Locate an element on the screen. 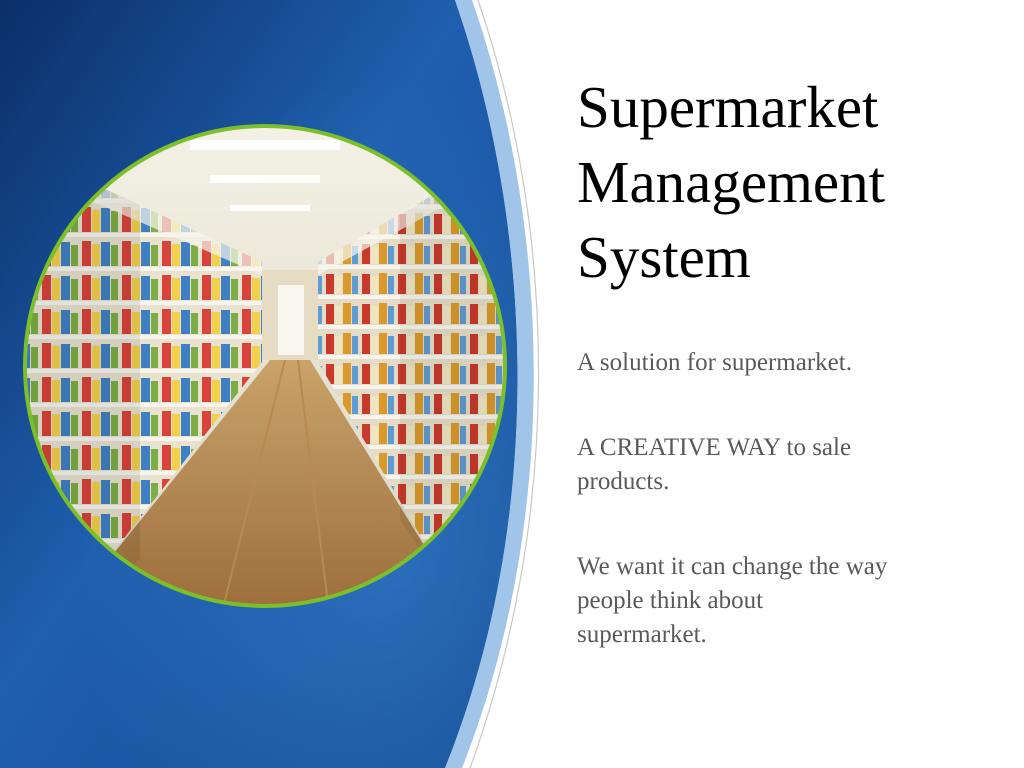 This screenshot has height=768, width=1024. bullet-line: products. is located at coordinates (623, 481).